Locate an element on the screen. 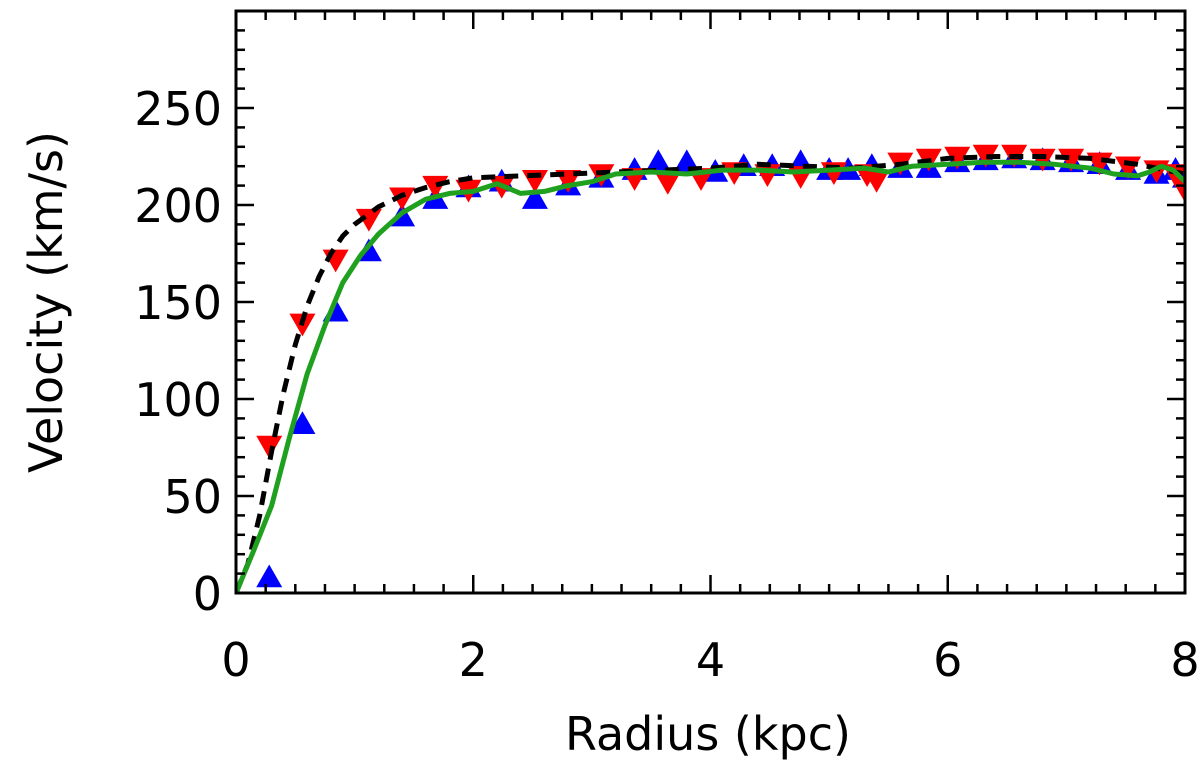 The width and height of the screenshot is (1200, 770). x-tick-label: 0 is located at coordinates (235, 660).